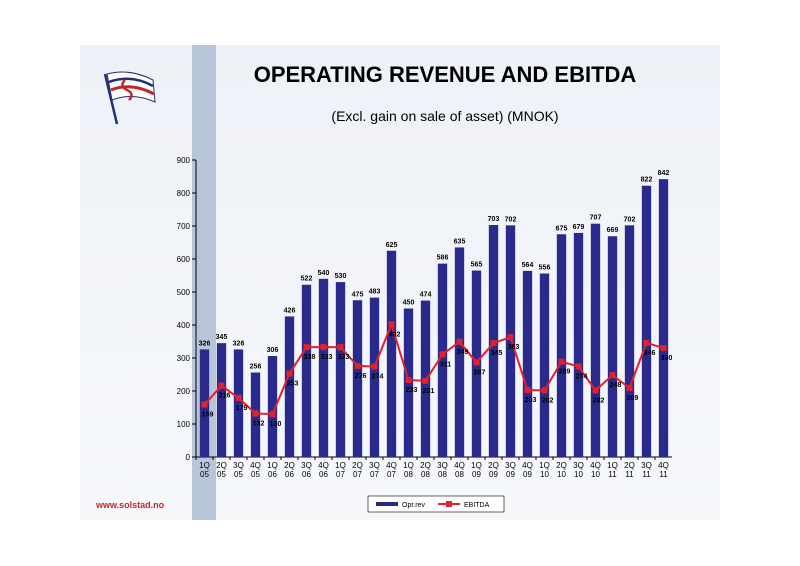 The height and width of the screenshot is (566, 800). Describe the element at coordinates (130, 505) in the screenshot. I see `website-link: www.solstad.no` at that location.